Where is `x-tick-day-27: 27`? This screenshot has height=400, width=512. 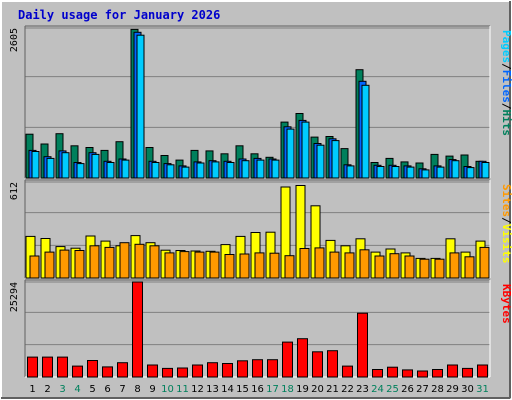 x-tick-day-27: 27 is located at coordinates (422, 389).